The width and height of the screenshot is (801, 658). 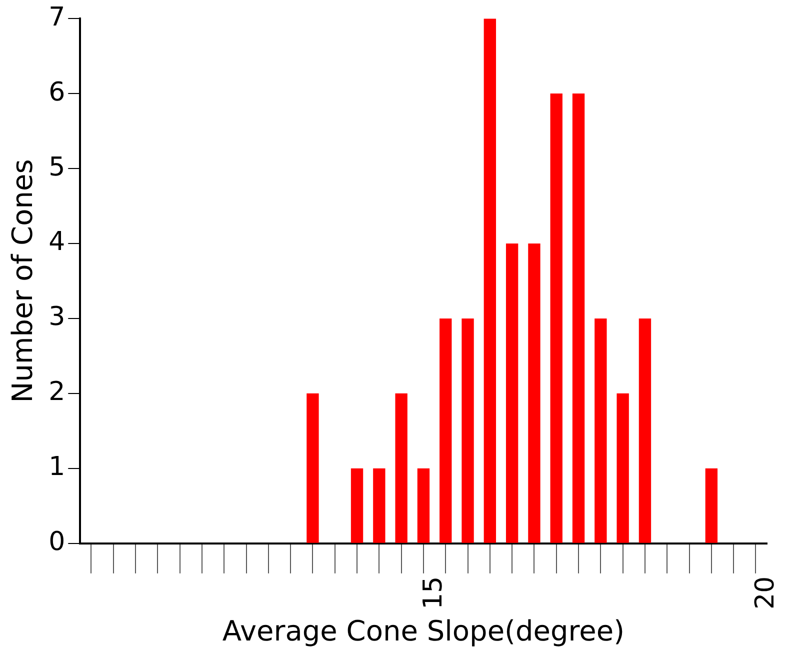 What do you see at coordinates (765, 593) in the screenshot?
I see `x-tick-label: 20` at bounding box center [765, 593].